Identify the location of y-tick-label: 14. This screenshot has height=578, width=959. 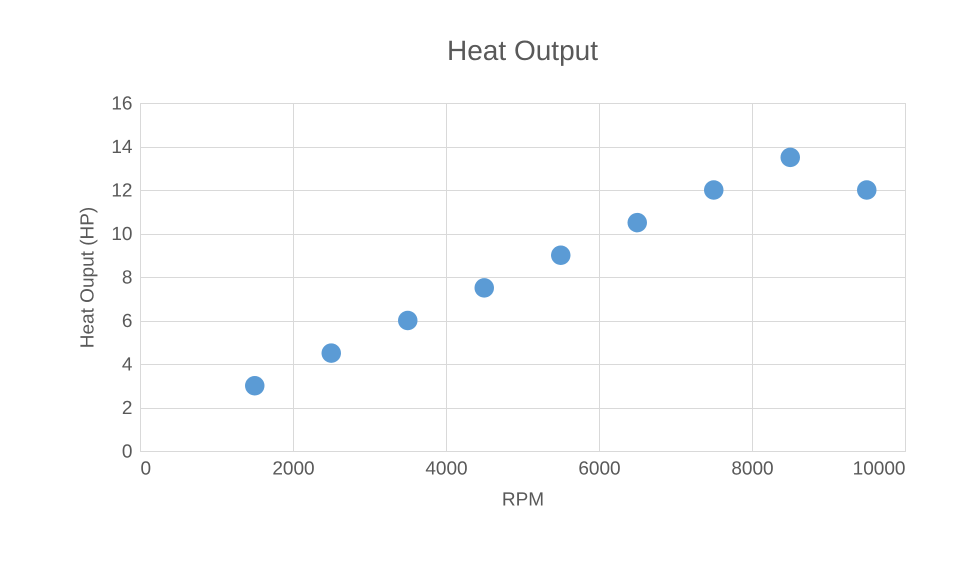
(122, 147).